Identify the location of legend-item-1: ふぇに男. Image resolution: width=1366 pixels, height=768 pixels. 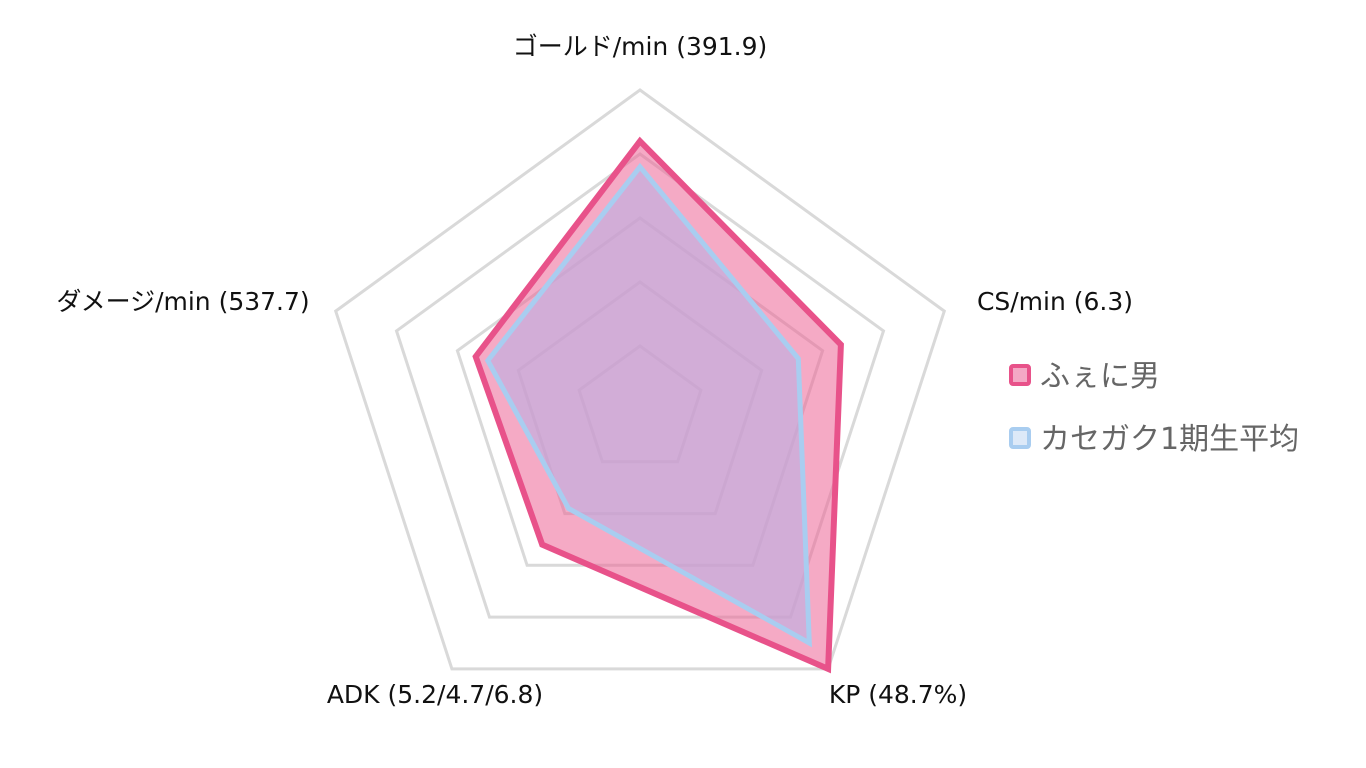
(1084, 376).